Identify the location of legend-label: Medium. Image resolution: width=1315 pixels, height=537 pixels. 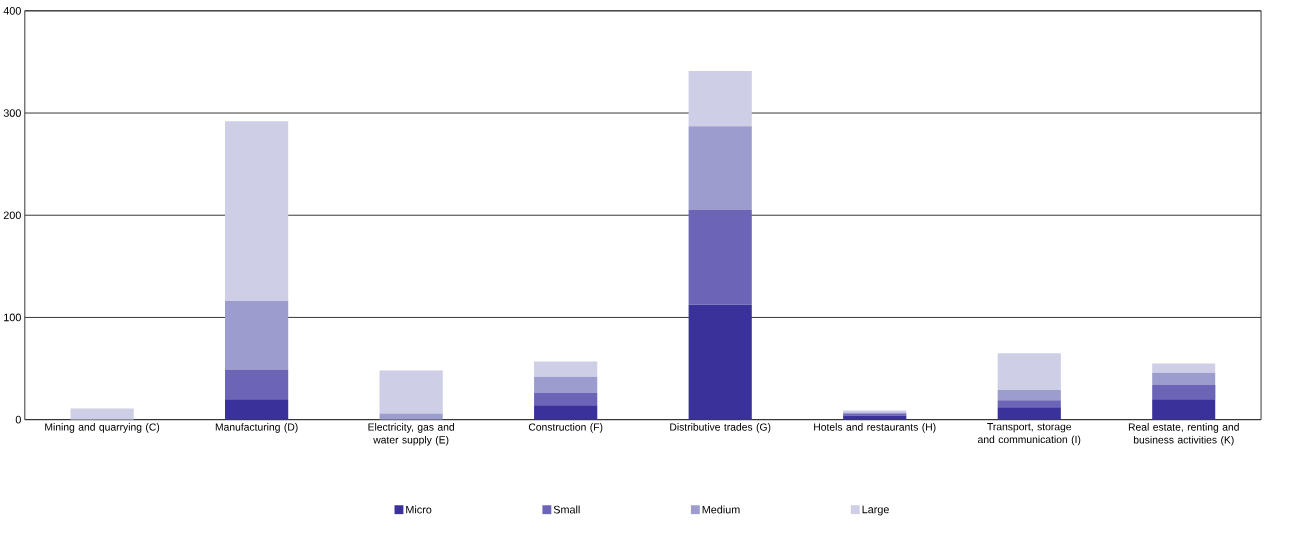
(721, 509).